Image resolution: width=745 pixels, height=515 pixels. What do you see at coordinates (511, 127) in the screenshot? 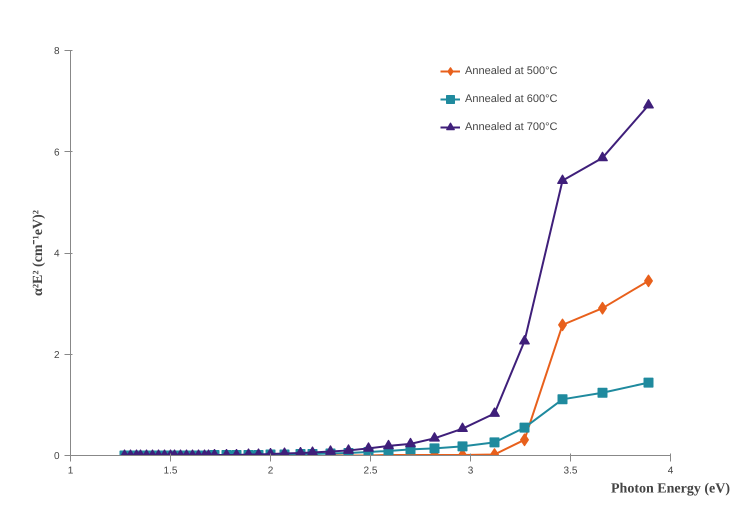
I see `legend-label: Annealed at 700°C` at bounding box center [511, 127].